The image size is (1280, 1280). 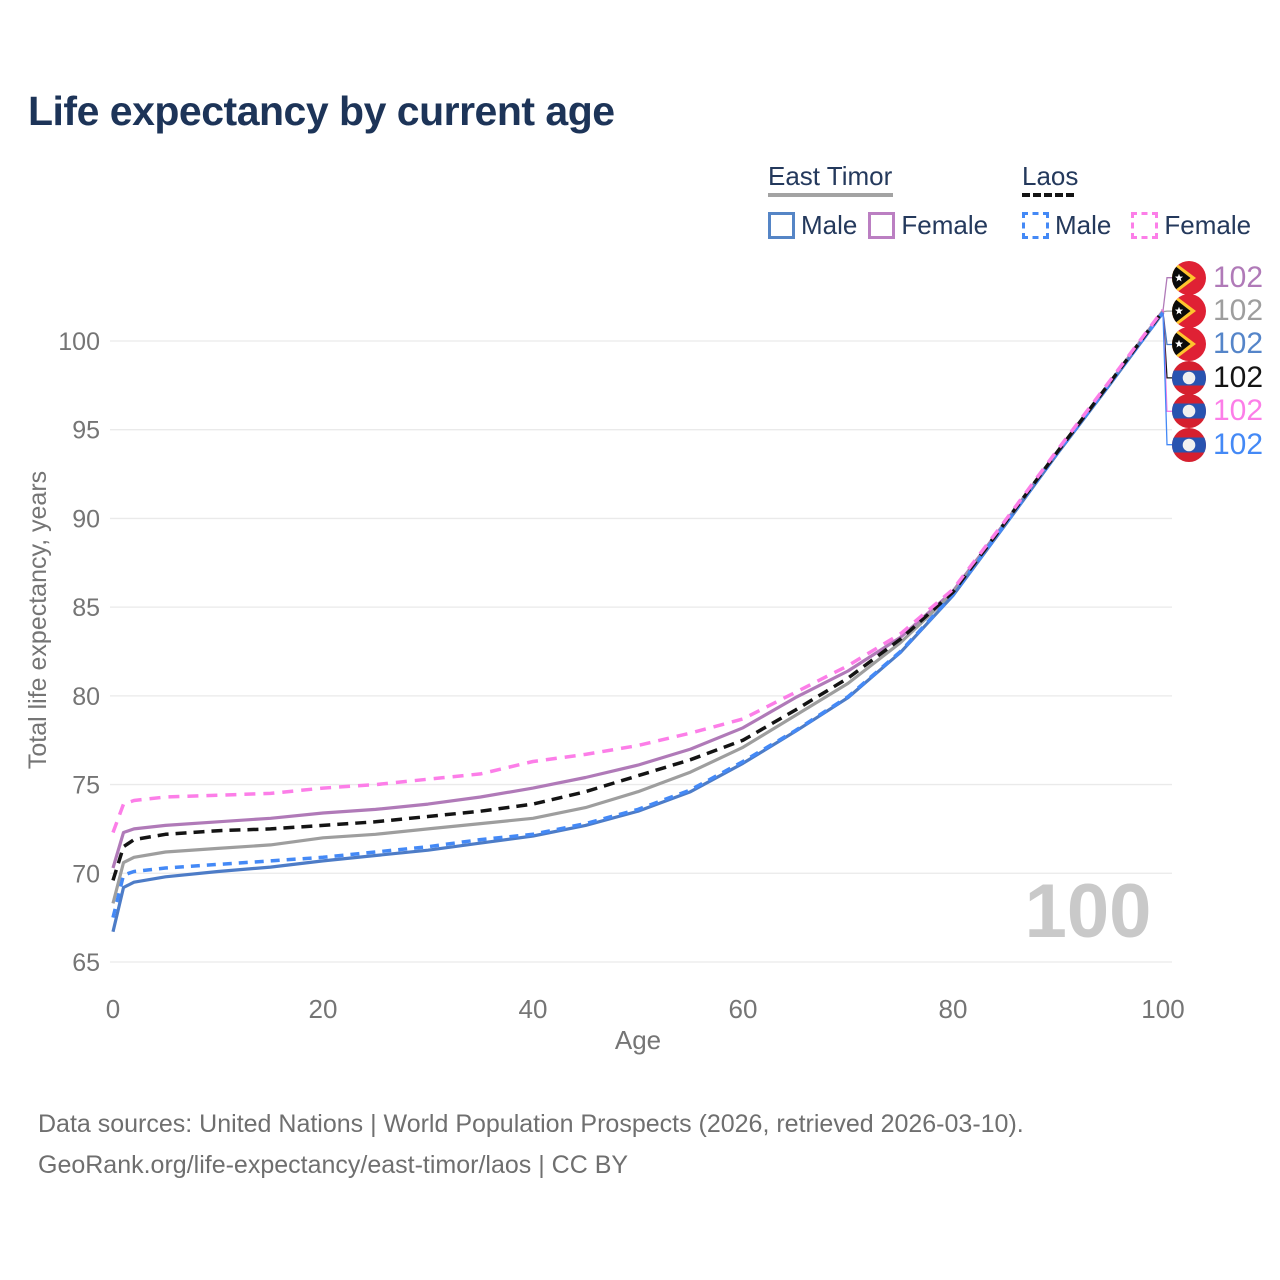 What do you see at coordinates (86, 431) in the screenshot?
I see `y-tick-95: 95` at bounding box center [86, 431].